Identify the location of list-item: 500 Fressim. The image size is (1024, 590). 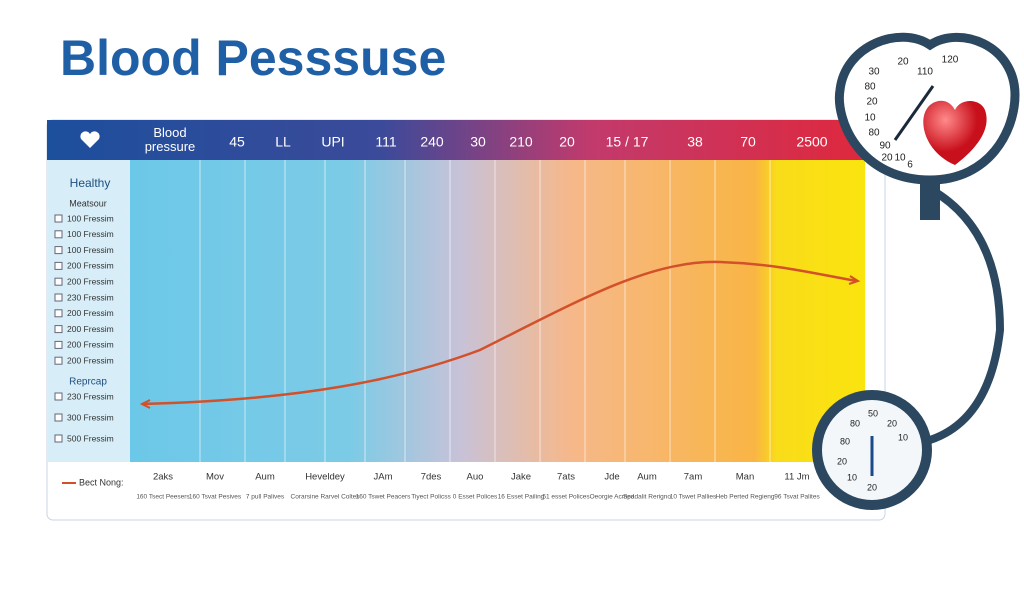
(90, 438).